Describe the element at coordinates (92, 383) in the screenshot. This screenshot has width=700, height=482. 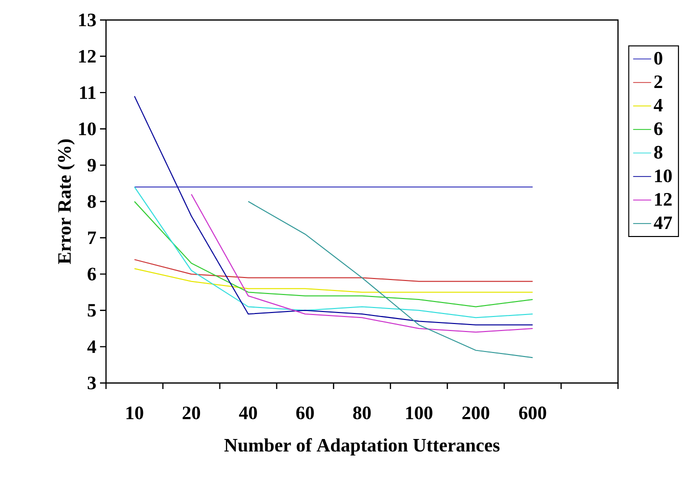
I see `y-tick-label: 3` at that location.